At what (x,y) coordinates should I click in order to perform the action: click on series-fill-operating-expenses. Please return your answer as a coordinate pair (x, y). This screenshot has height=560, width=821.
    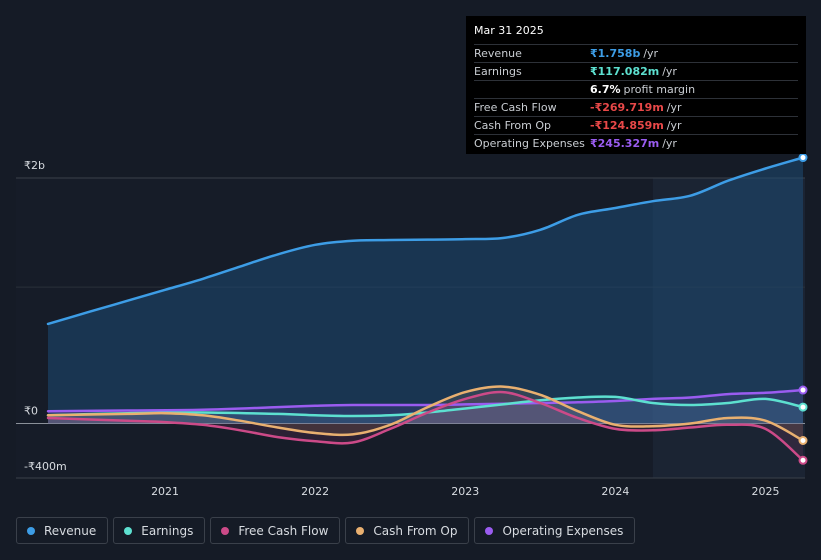
    Looking at the image, I should click on (425, 407).